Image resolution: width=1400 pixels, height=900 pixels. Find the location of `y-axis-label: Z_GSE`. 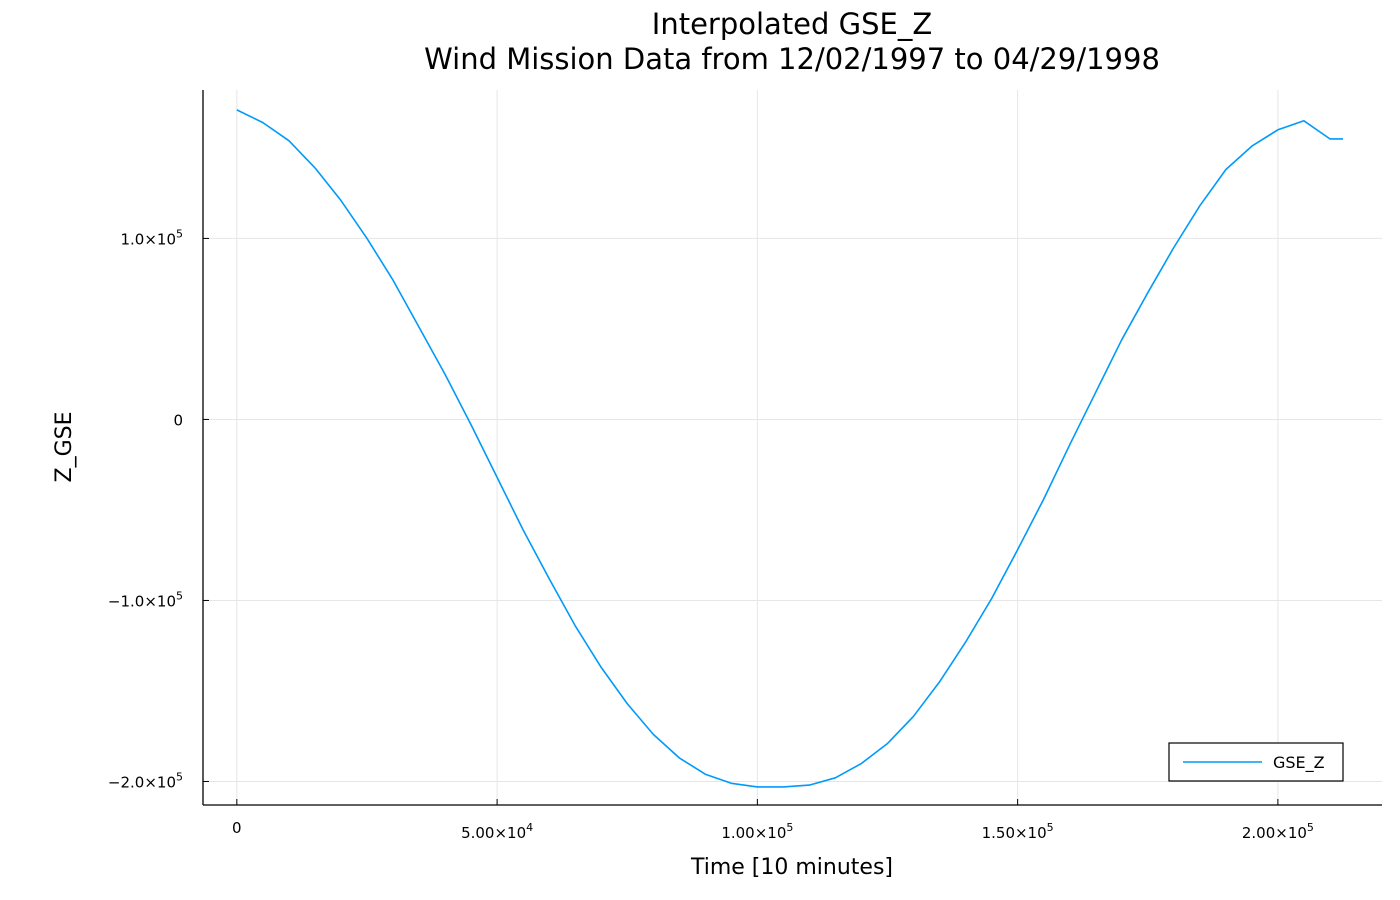

y-axis-label: Z_GSE is located at coordinates (64, 447).